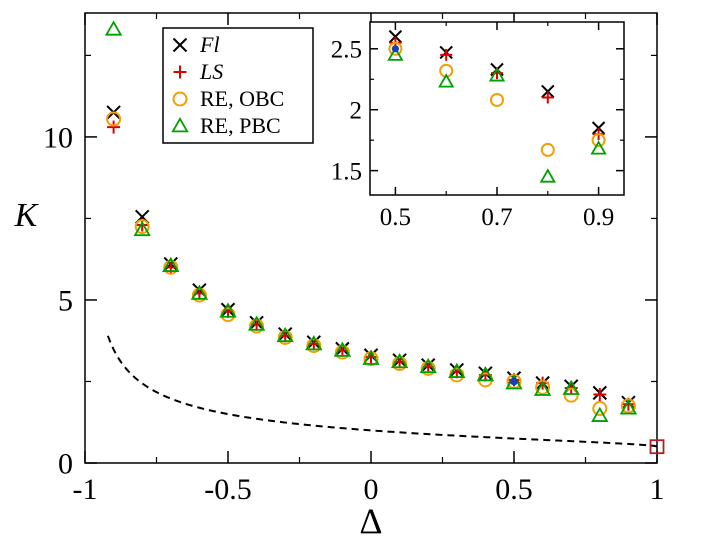  I want to click on legend-marker-re-pbc, so click(180, 125).